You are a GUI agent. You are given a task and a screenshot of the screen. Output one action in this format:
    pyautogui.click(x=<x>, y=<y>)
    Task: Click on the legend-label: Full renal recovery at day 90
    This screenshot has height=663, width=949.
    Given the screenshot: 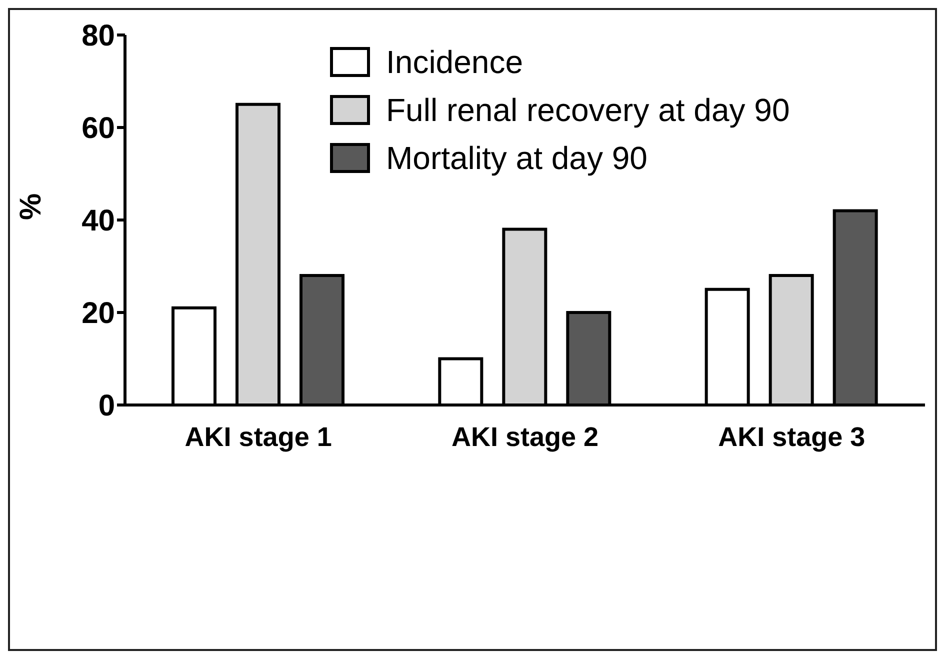 What is the action you would take?
    pyautogui.click(x=588, y=110)
    